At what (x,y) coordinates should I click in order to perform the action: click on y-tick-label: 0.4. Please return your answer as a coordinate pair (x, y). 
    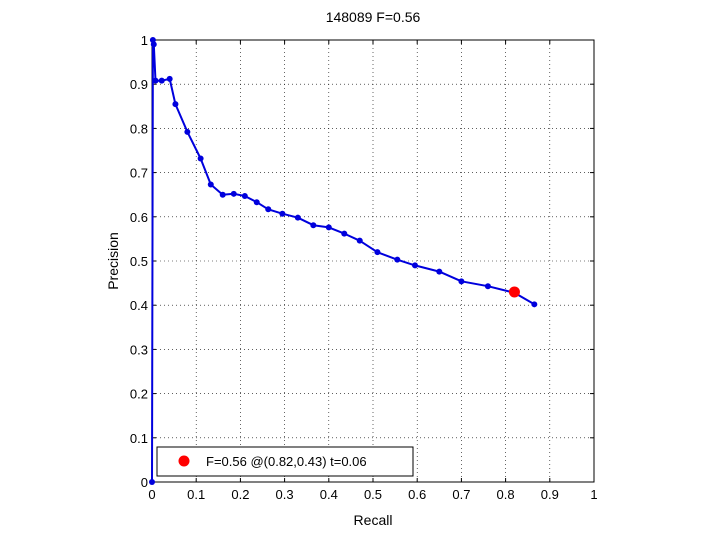
    Looking at the image, I should click on (139, 305).